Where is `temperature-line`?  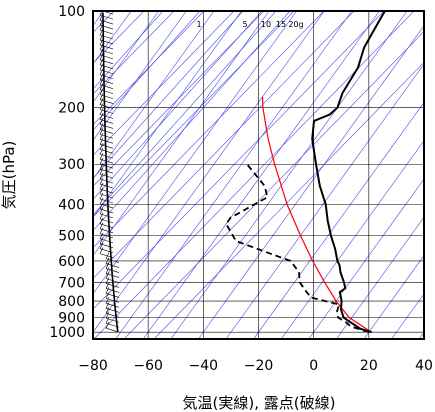 temperature-line is located at coordinates (348, 172).